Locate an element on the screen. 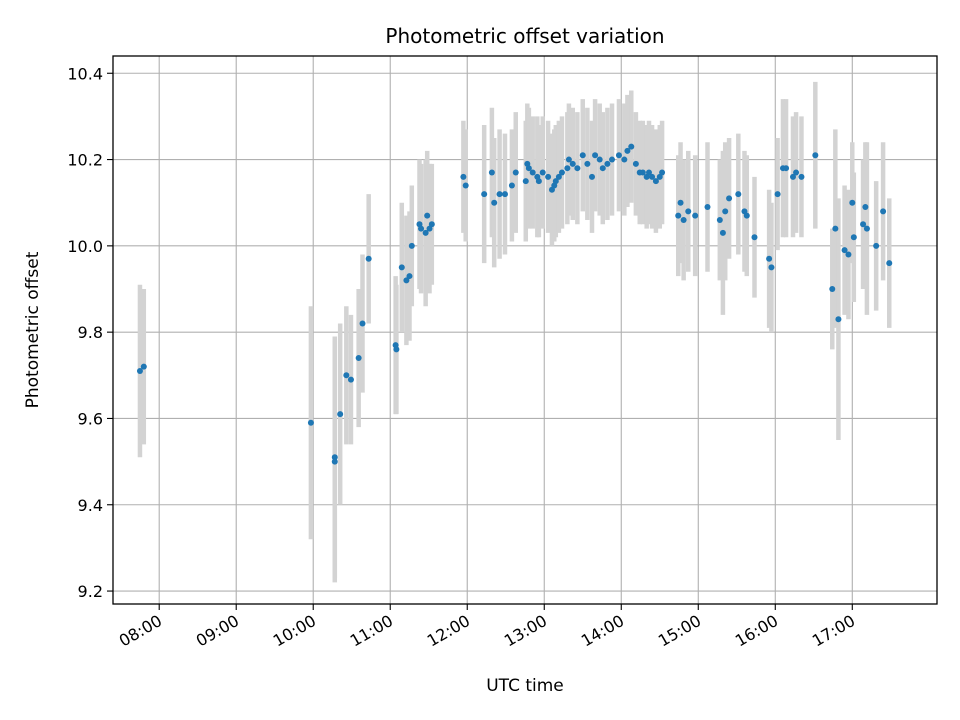 This screenshot has height=720, width=960. y-tick-label: 10.0 is located at coordinates (85, 246).